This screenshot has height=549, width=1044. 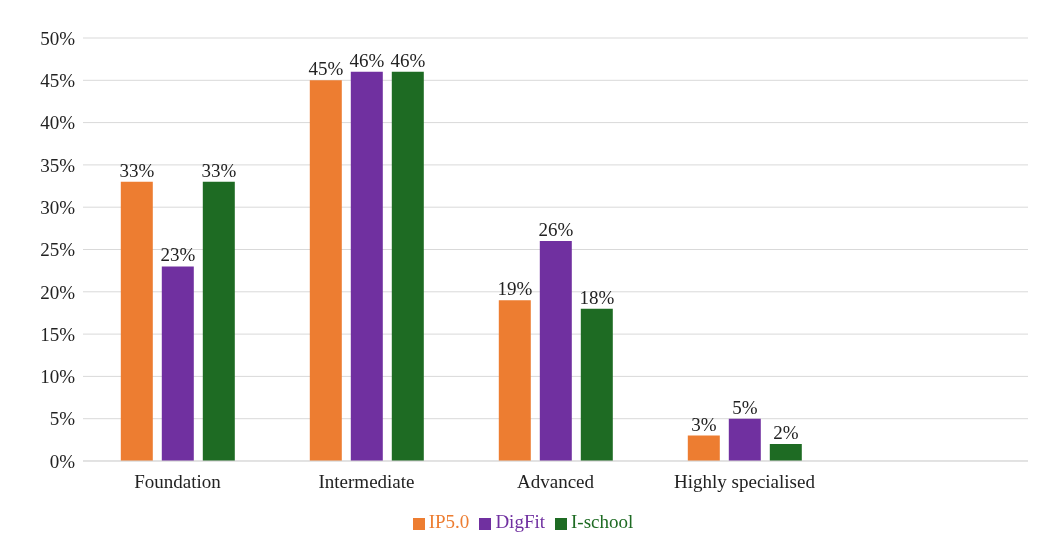 What do you see at coordinates (449, 521) in the screenshot?
I see `legend-label: IP5.0` at bounding box center [449, 521].